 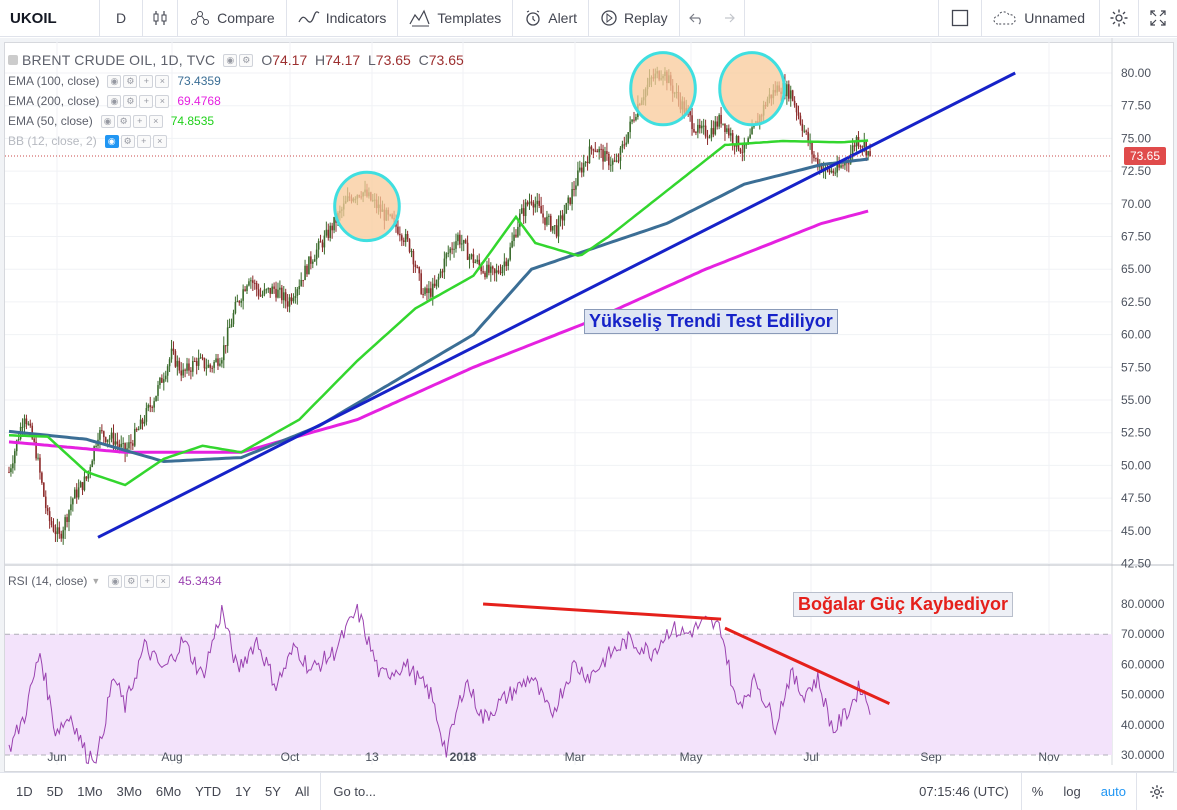 I want to click on range-5d: 5D, so click(x=55, y=791).